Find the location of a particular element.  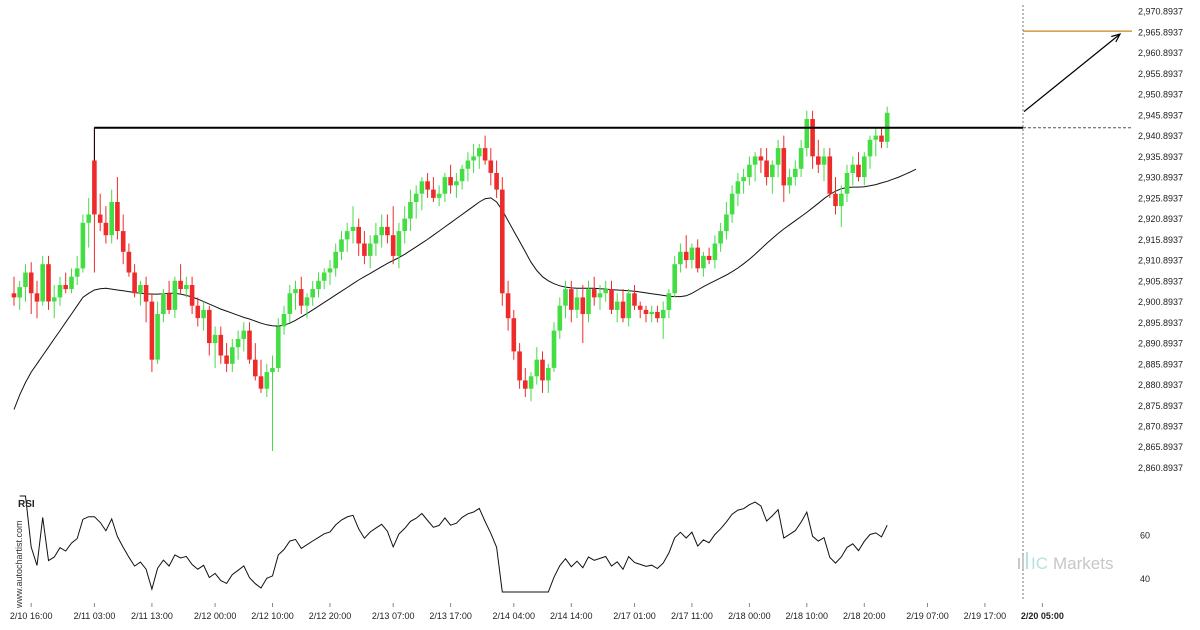

y-tick-label: 2,895.8937 is located at coordinates (1160, 323).